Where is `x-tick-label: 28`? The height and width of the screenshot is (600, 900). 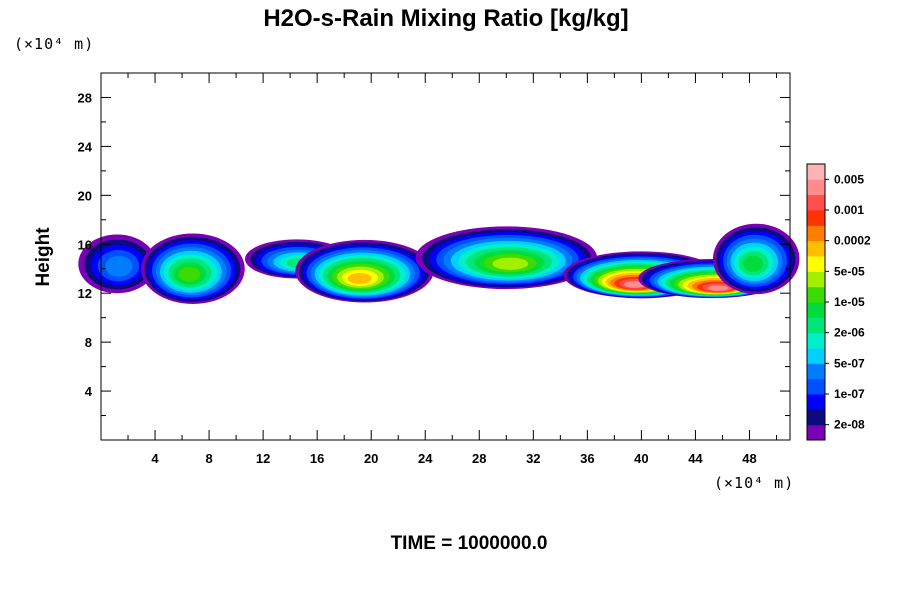 x-tick-label: 28 is located at coordinates (479, 458).